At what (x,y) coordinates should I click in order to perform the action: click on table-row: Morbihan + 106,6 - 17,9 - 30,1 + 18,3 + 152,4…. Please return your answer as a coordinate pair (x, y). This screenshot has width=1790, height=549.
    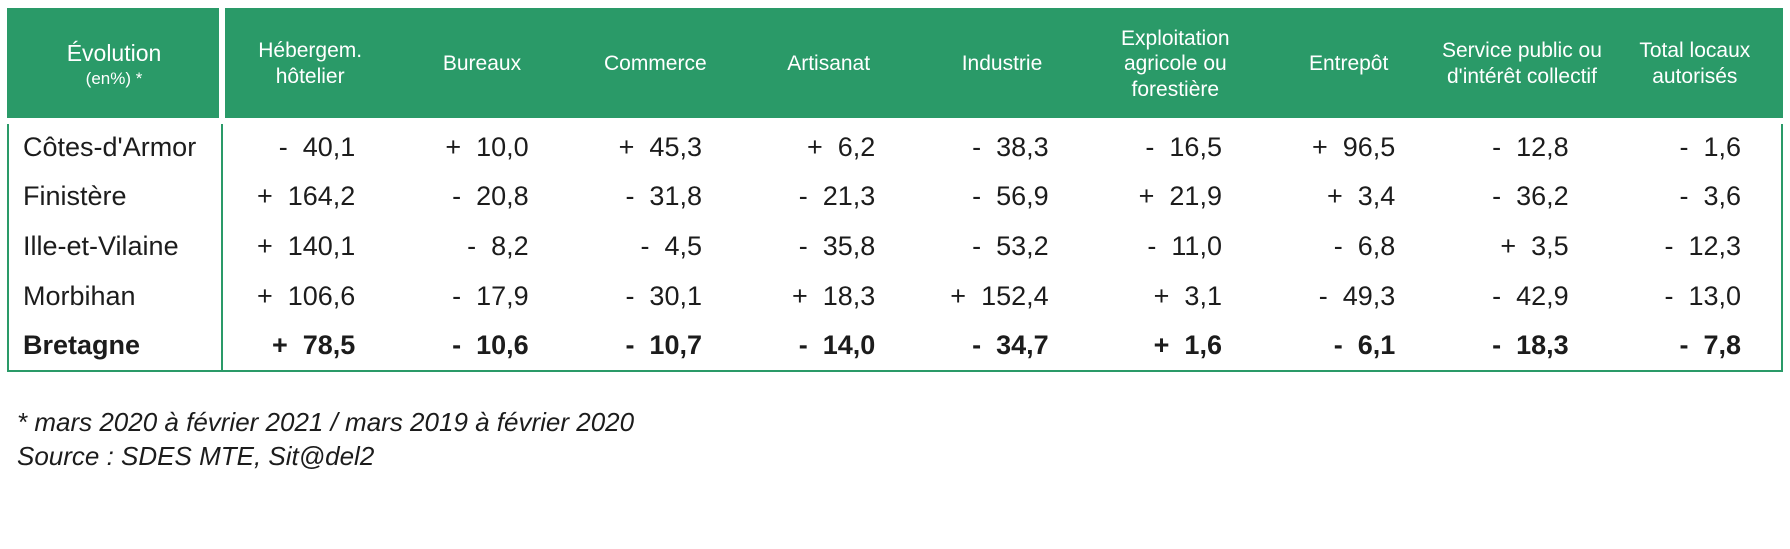
    Looking at the image, I should click on (895, 296).